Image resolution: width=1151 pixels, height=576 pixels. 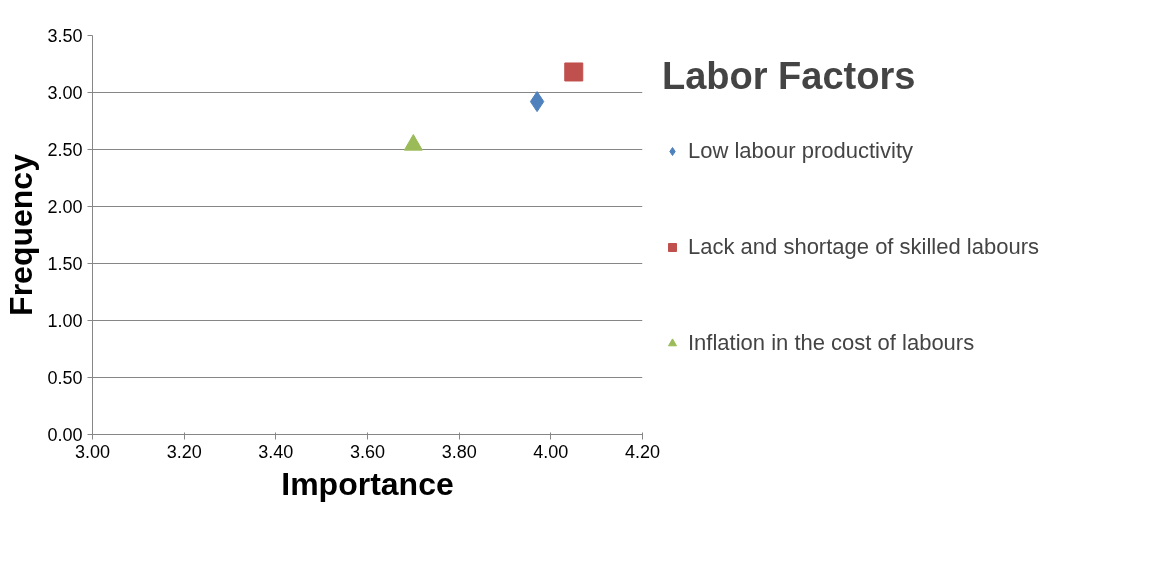 What do you see at coordinates (831, 343) in the screenshot?
I see `legend-label: Inflation in the cost of labours` at bounding box center [831, 343].